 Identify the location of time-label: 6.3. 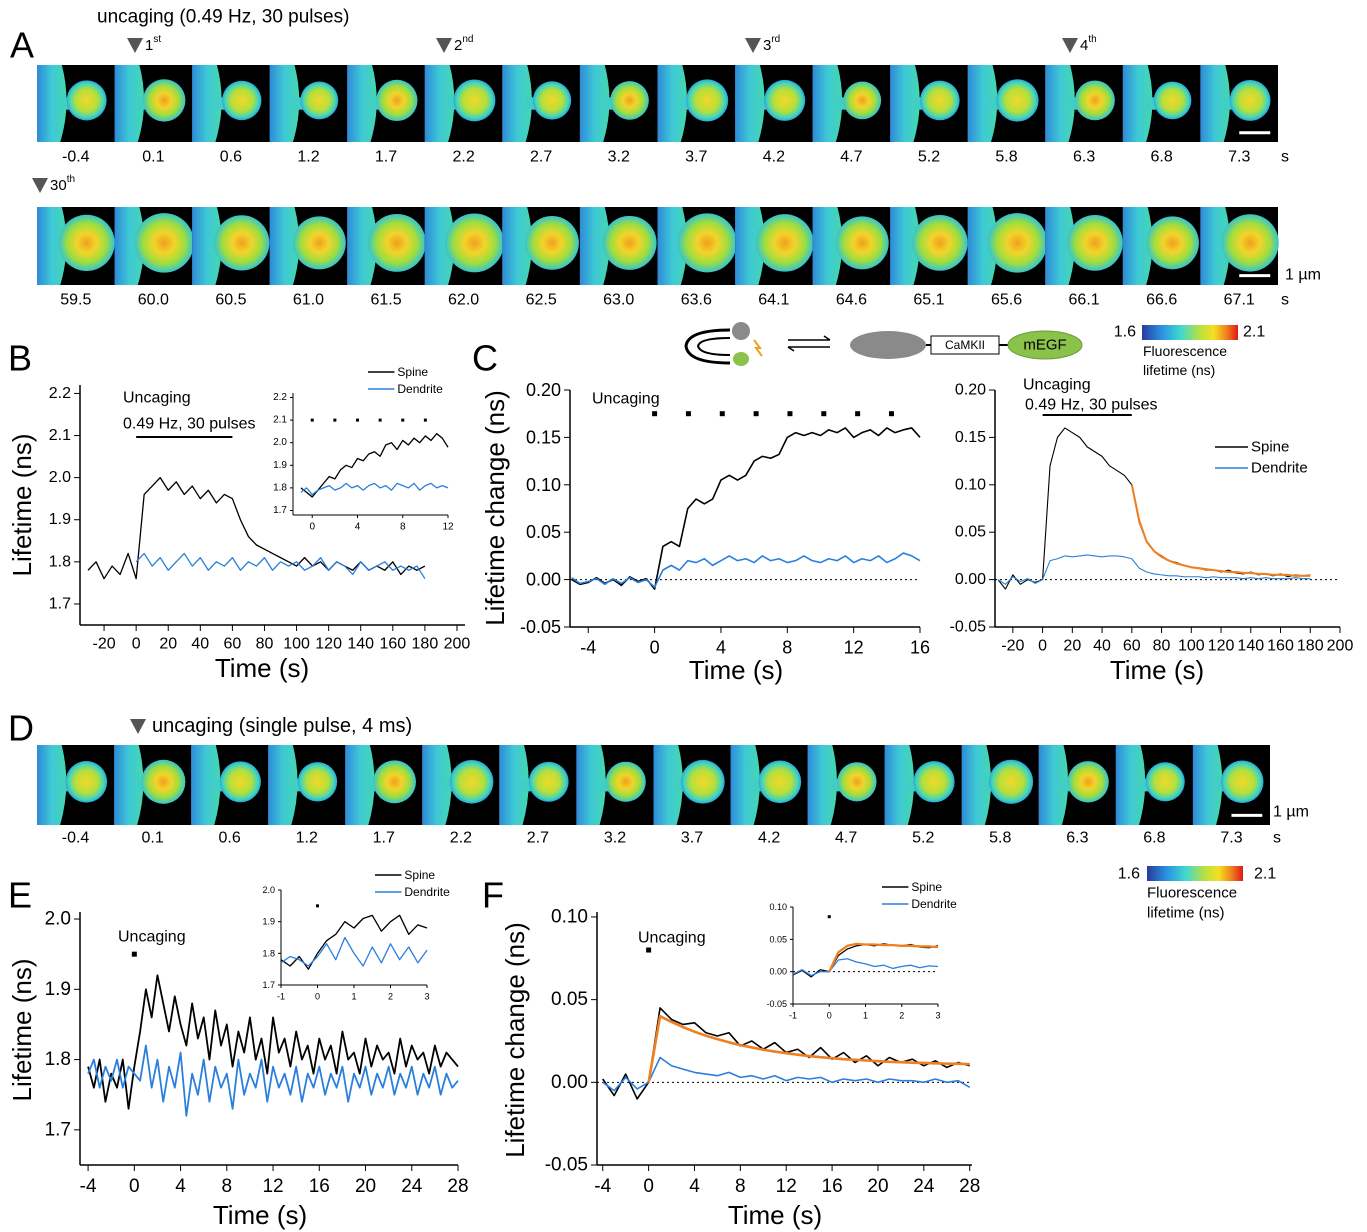
(1077, 838).